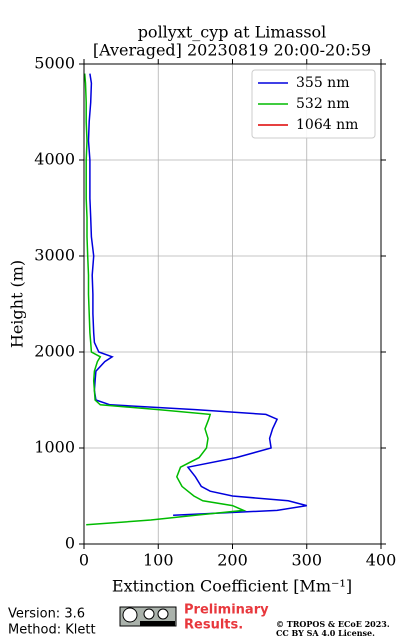 This screenshot has height=640, width=400. I want to click on cc-logo, so click(148, 616).